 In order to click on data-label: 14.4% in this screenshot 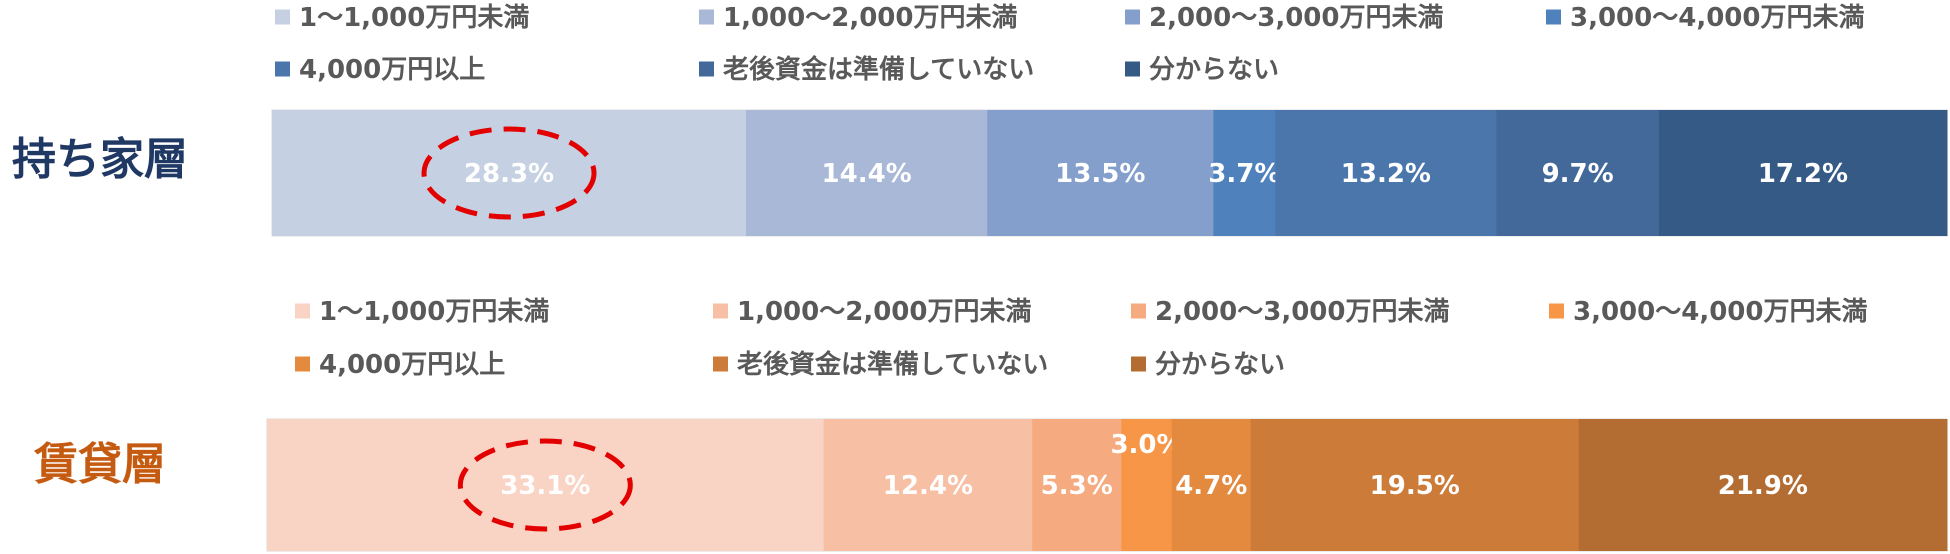, I will do `click(867, 174)`.